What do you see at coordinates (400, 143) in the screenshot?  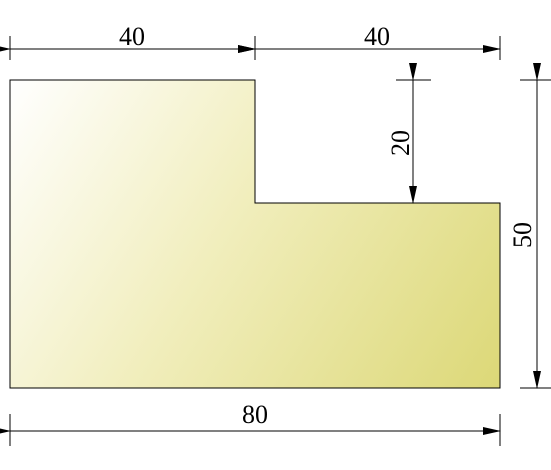 I see `step-height-dimension-label: 20` at bounding box center [400, 143].